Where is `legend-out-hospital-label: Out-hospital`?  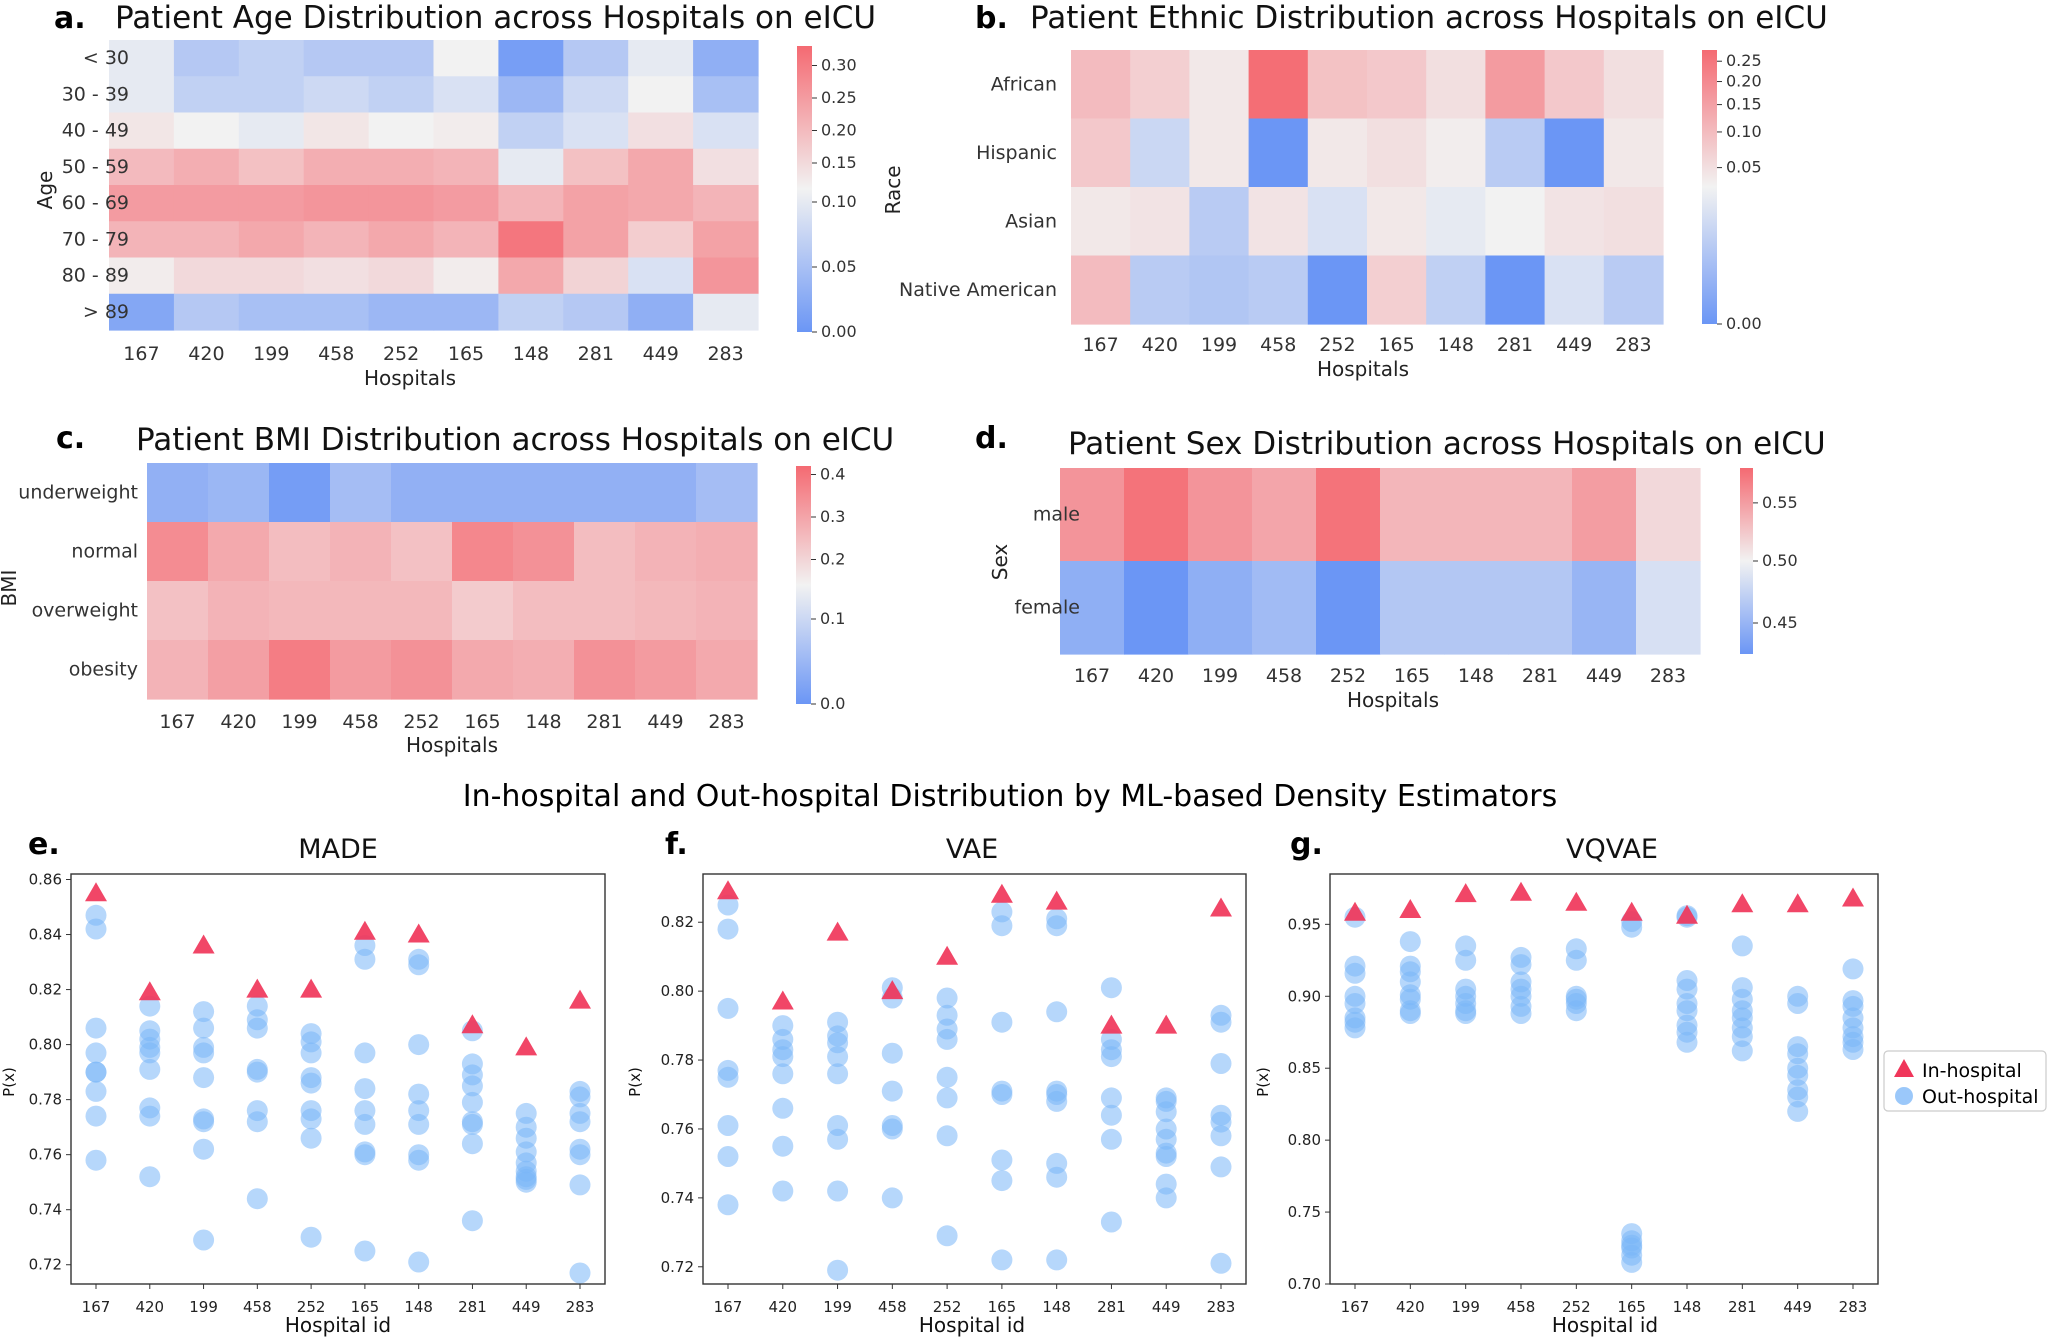 legend-out-hospital-label: Out-hospital is located at coordinates (1980, 1097).